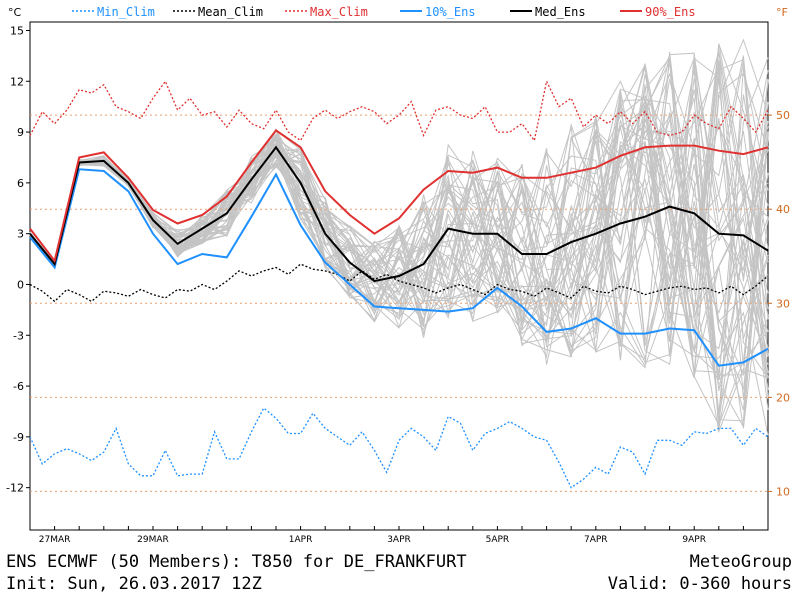 The width and height of the screenshot is (800, 600). I want to click on y-axis-right: 50 40 30 20 10, so click(779, 303).